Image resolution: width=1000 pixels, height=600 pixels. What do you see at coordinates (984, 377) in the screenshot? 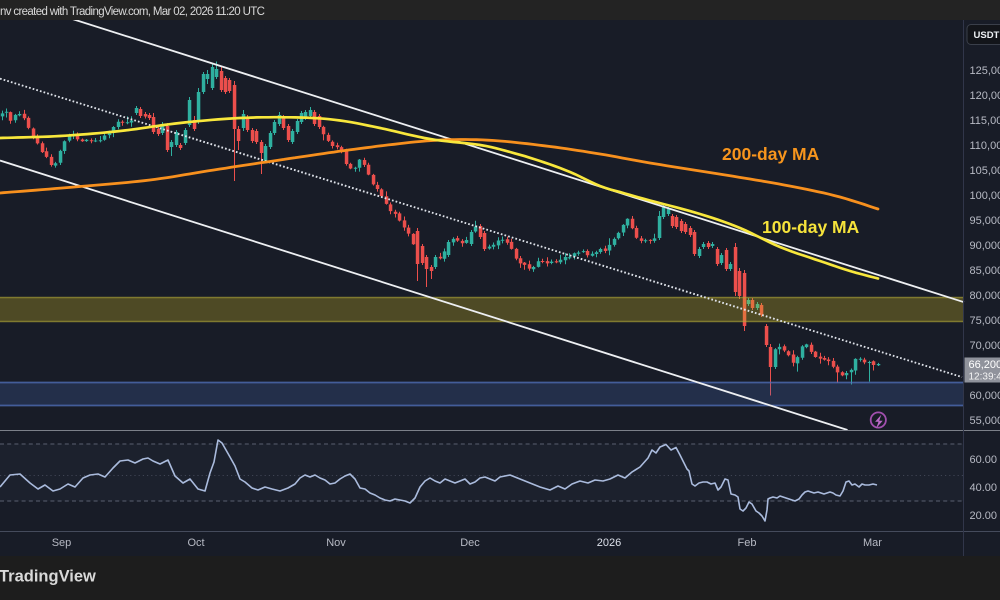
I see `svg-text: 12:39:4` at bounding box center [984, 377].